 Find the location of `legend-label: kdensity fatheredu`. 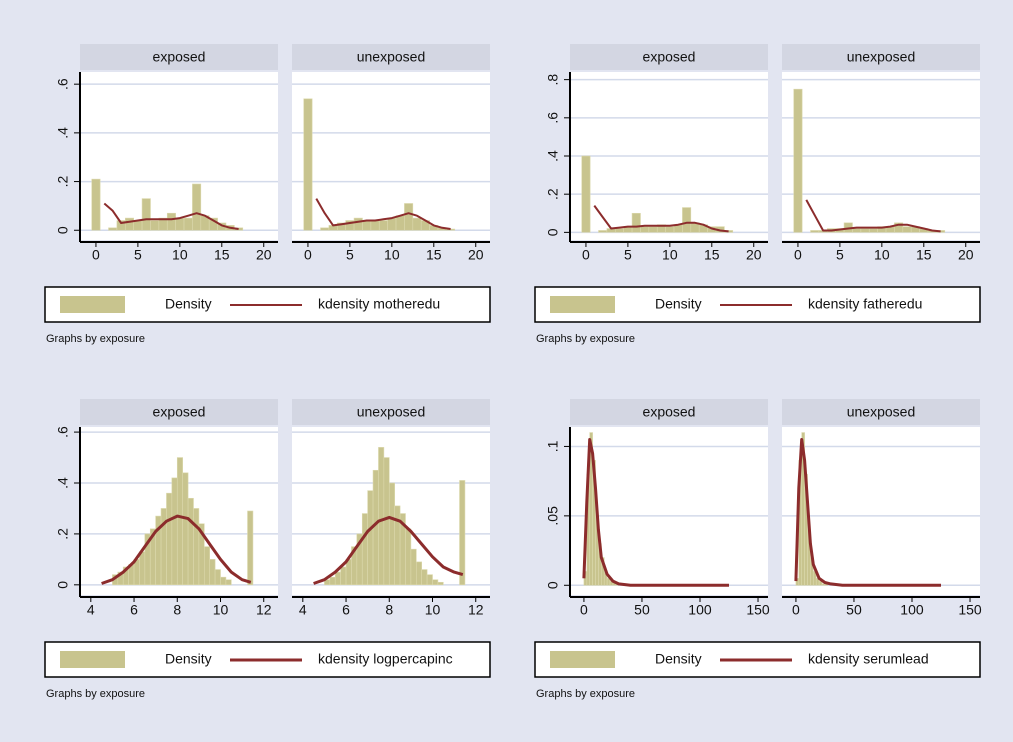

legend-label: kdensity fatheredu is located at coordinates (865, 304).